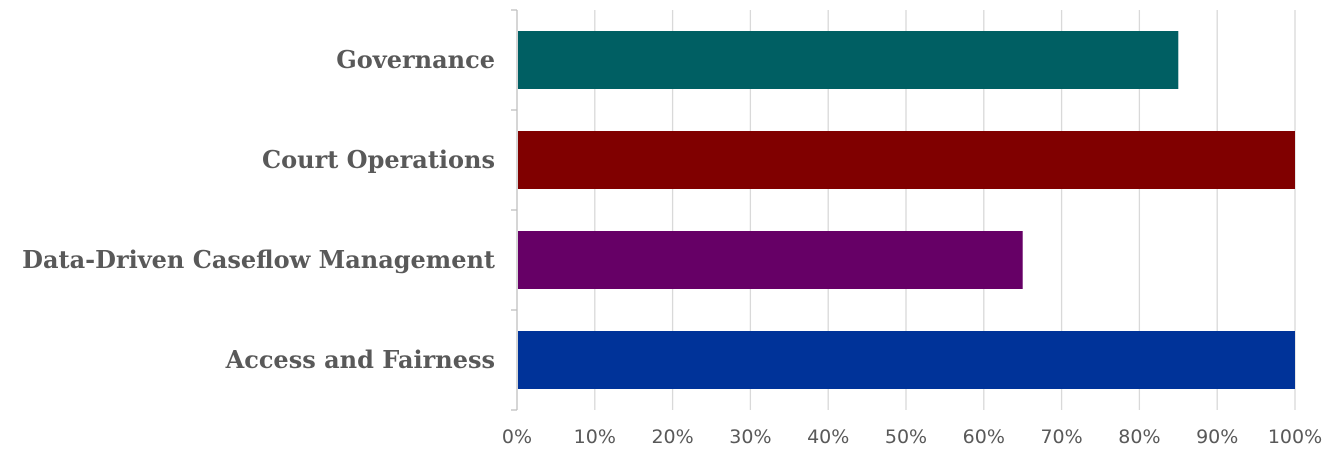  Describe the element at coordinates (258, 259) in the screenshot. I see `category-label: Data-Driven Caseflow Management` at that location.